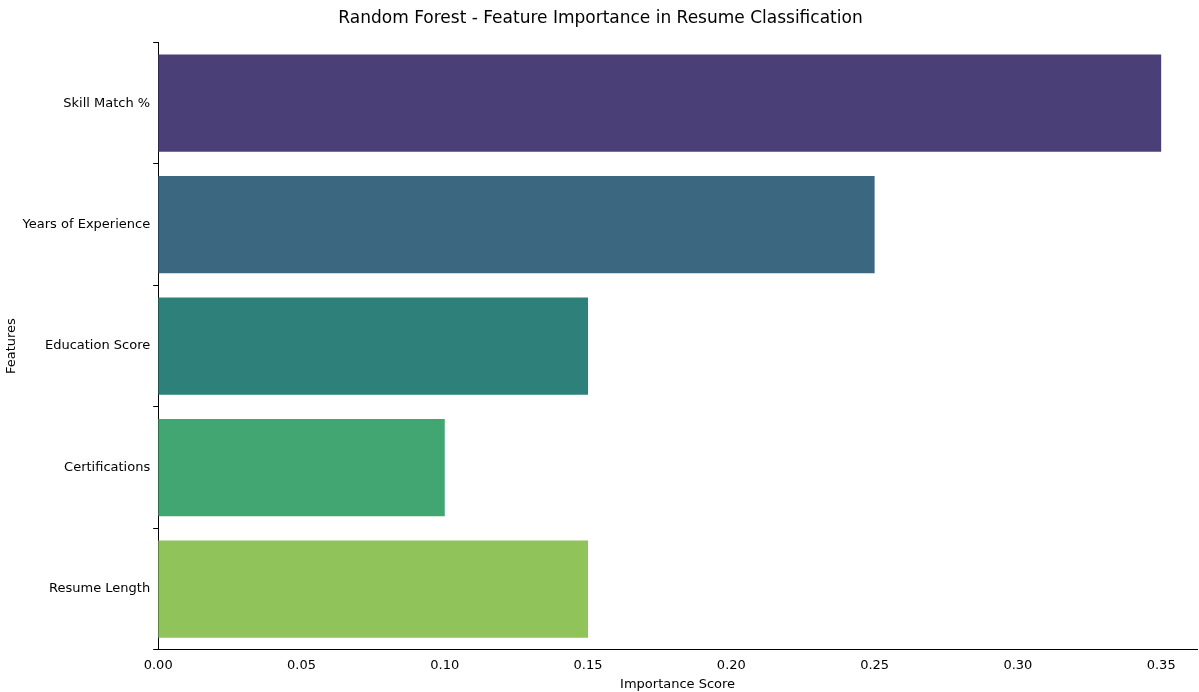  What do you see at coordinates (97, 345) in the screenshot?
I see `y-tick-label: Education Score` at bounding box center [97, 345].